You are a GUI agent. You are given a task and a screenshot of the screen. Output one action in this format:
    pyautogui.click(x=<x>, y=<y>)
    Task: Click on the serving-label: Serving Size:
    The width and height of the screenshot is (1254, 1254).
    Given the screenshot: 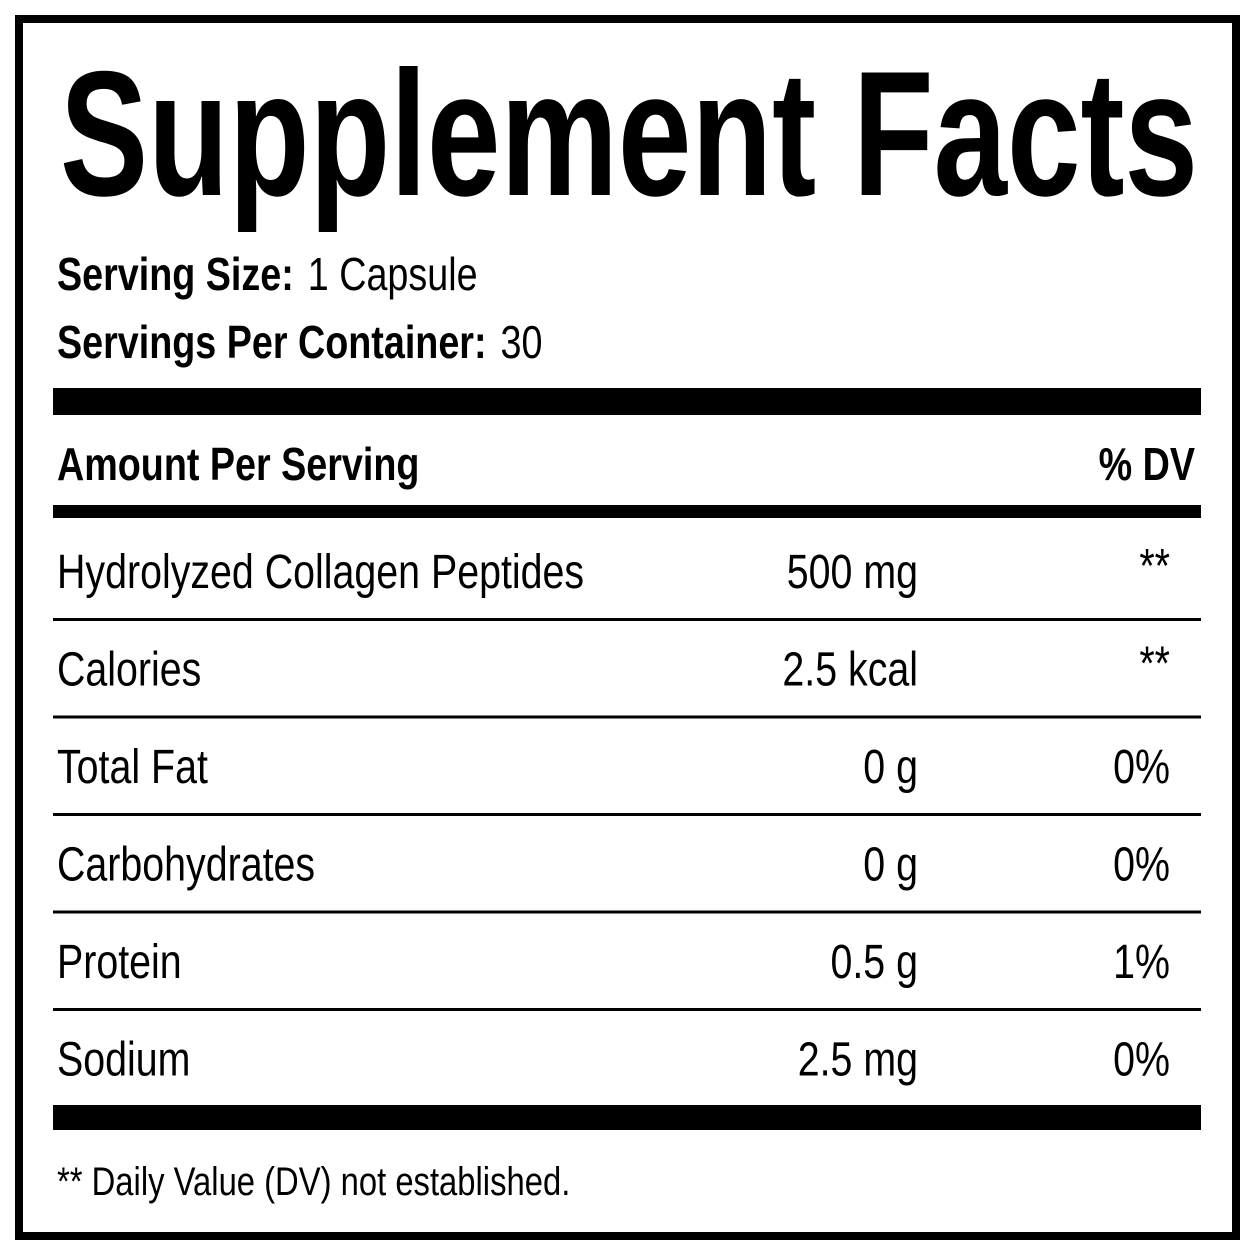 What is the action you would take?
    pyautogui.click(x=175, y=273)
    